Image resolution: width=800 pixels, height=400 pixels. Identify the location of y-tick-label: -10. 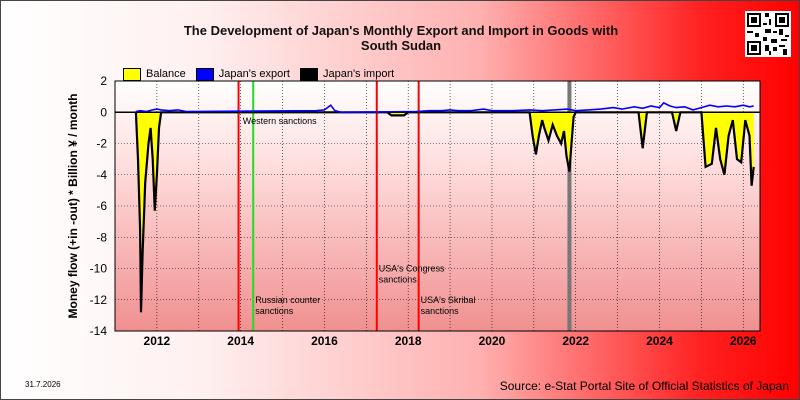
(99, 269).